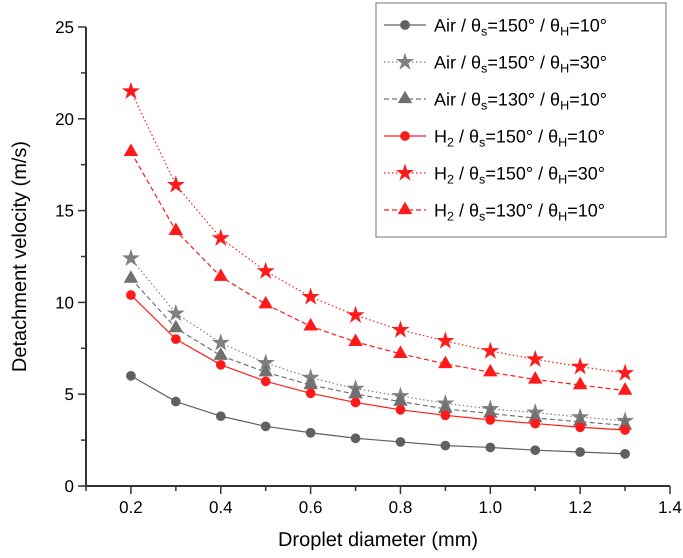 The height and width of the screenshot is (558, 683). What do you see at coordinates (64, 27) in the screenshot?
I see `y-tick-label: 25` at bounding box center [64, 27].